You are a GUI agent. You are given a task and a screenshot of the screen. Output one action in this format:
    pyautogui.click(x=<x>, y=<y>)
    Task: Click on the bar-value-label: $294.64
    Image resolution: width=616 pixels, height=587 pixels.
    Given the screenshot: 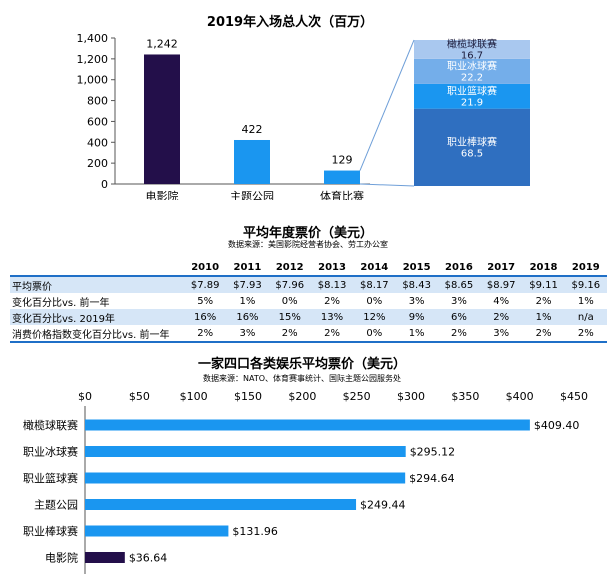 What is the action you would take?
    pyautogui.click(x=432, y=478)
    